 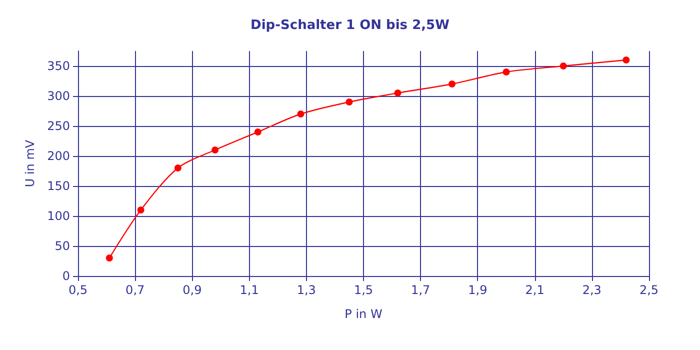 I want to click on chart-title: Dip-Schalter 1 ON bis 2,5W, so click(x=350, y=25).